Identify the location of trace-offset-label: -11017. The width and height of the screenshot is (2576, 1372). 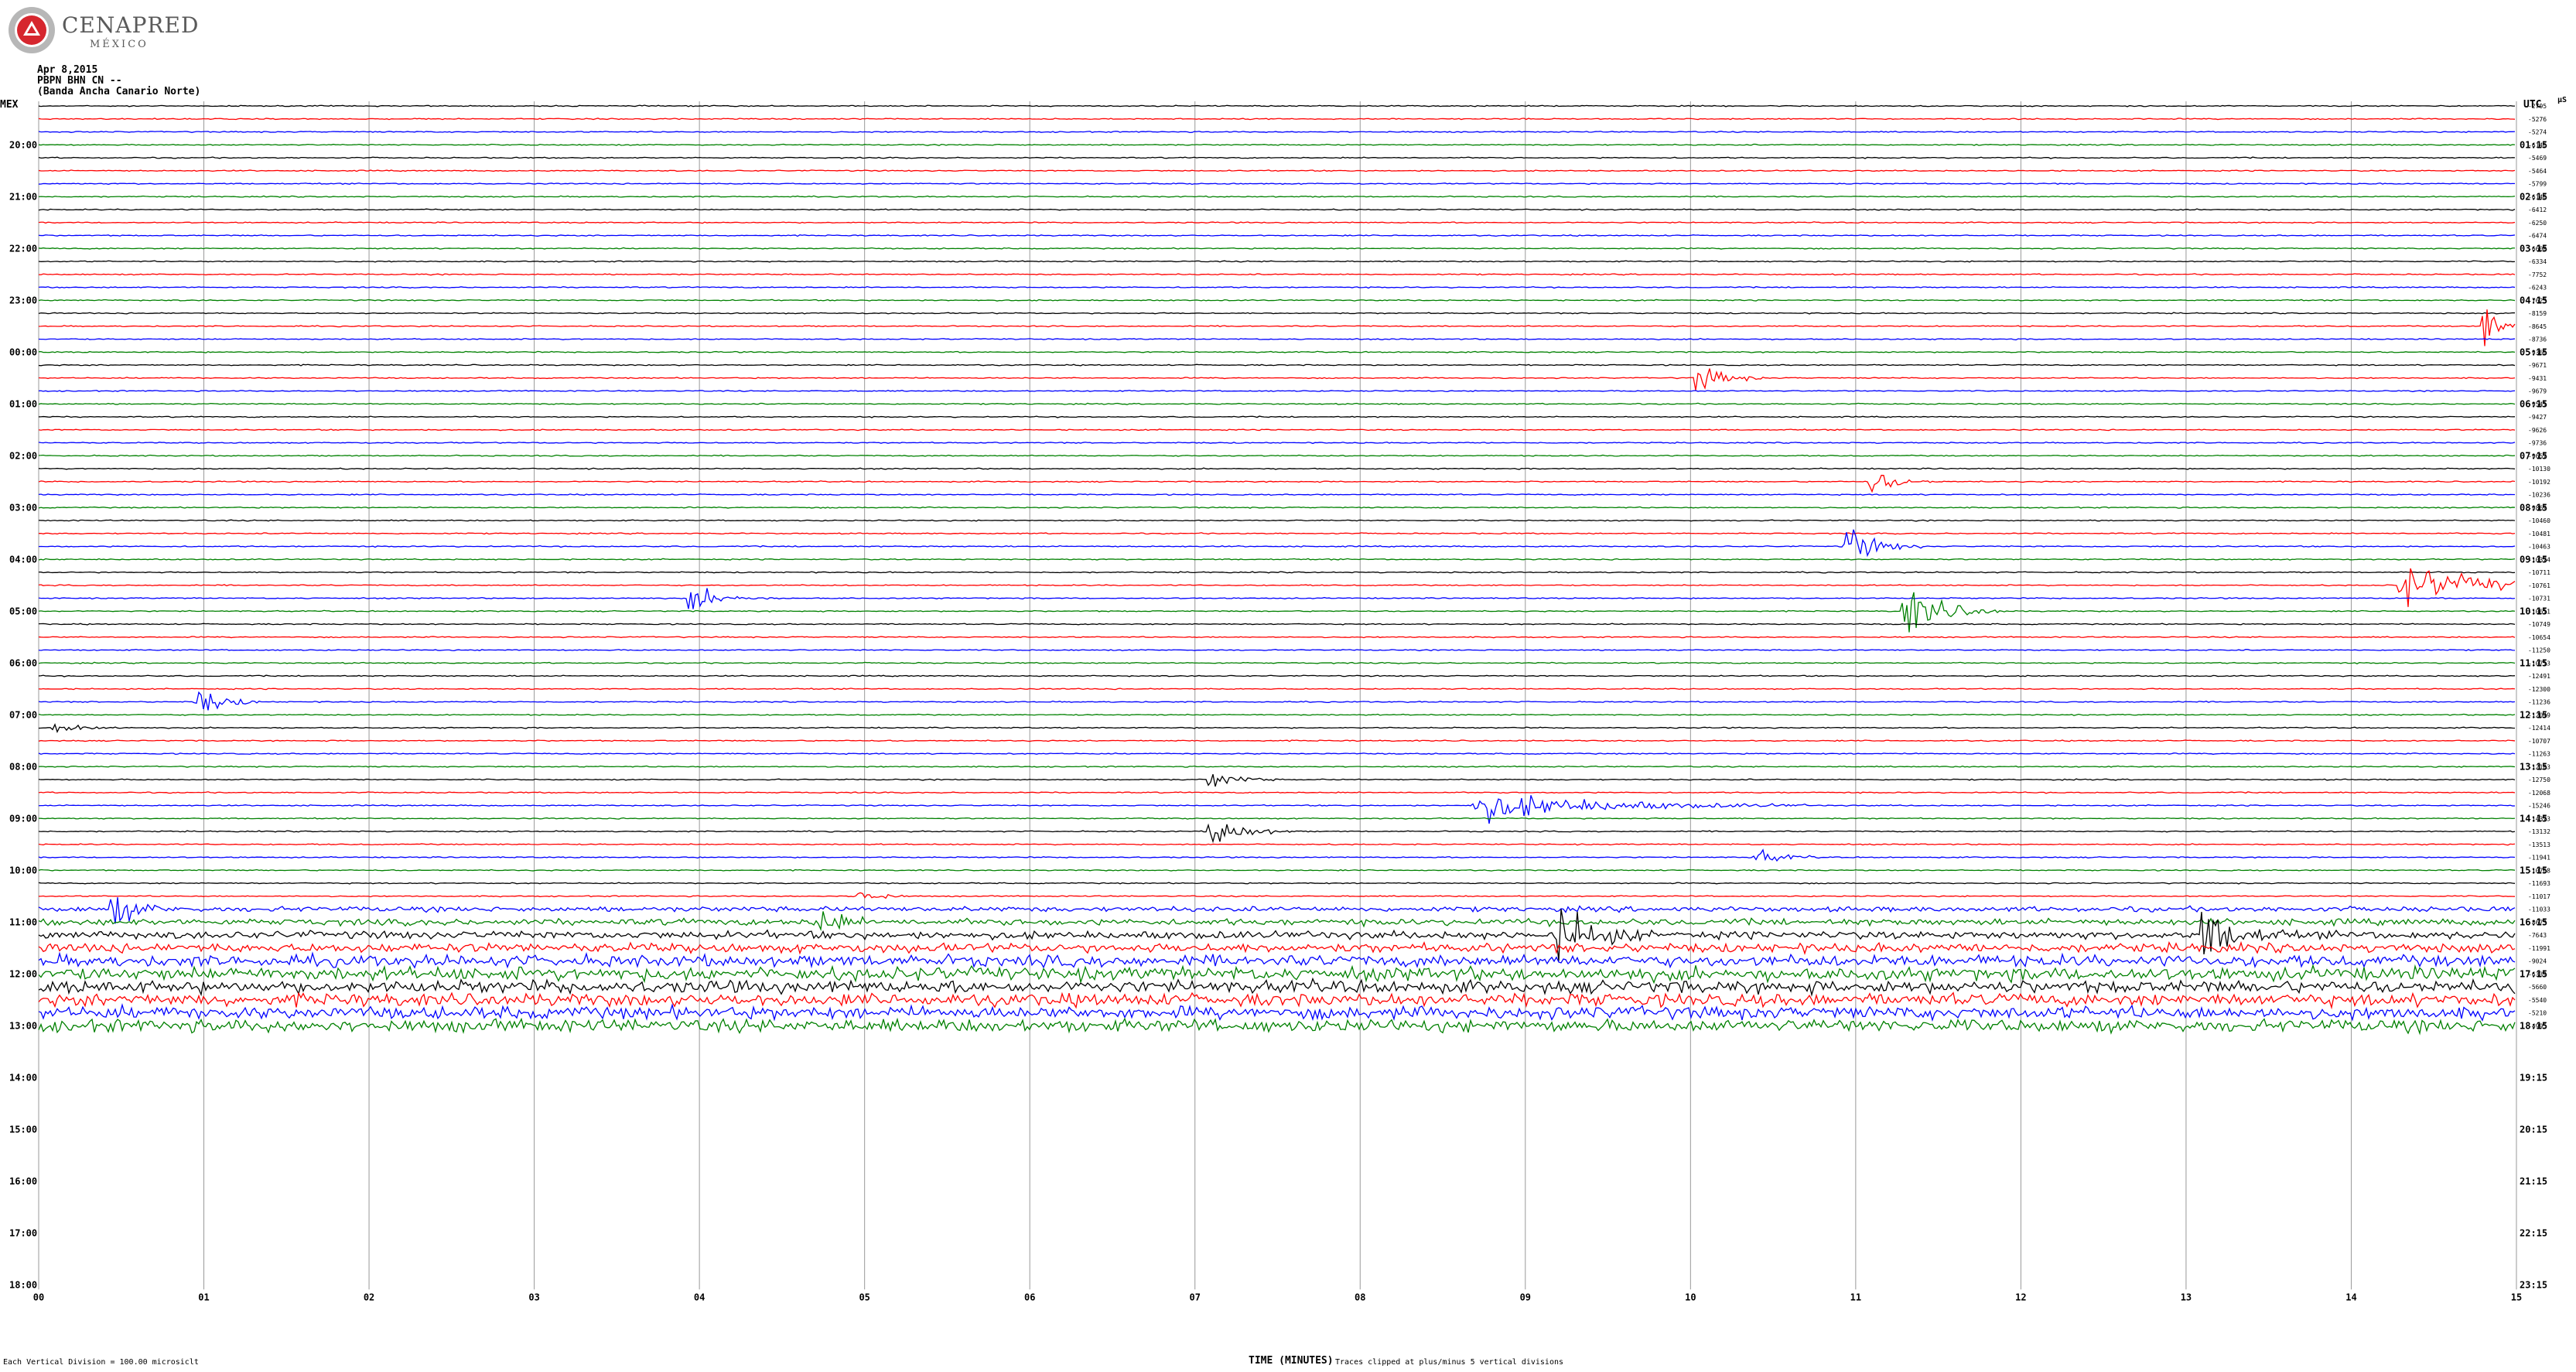
(2539, 896).